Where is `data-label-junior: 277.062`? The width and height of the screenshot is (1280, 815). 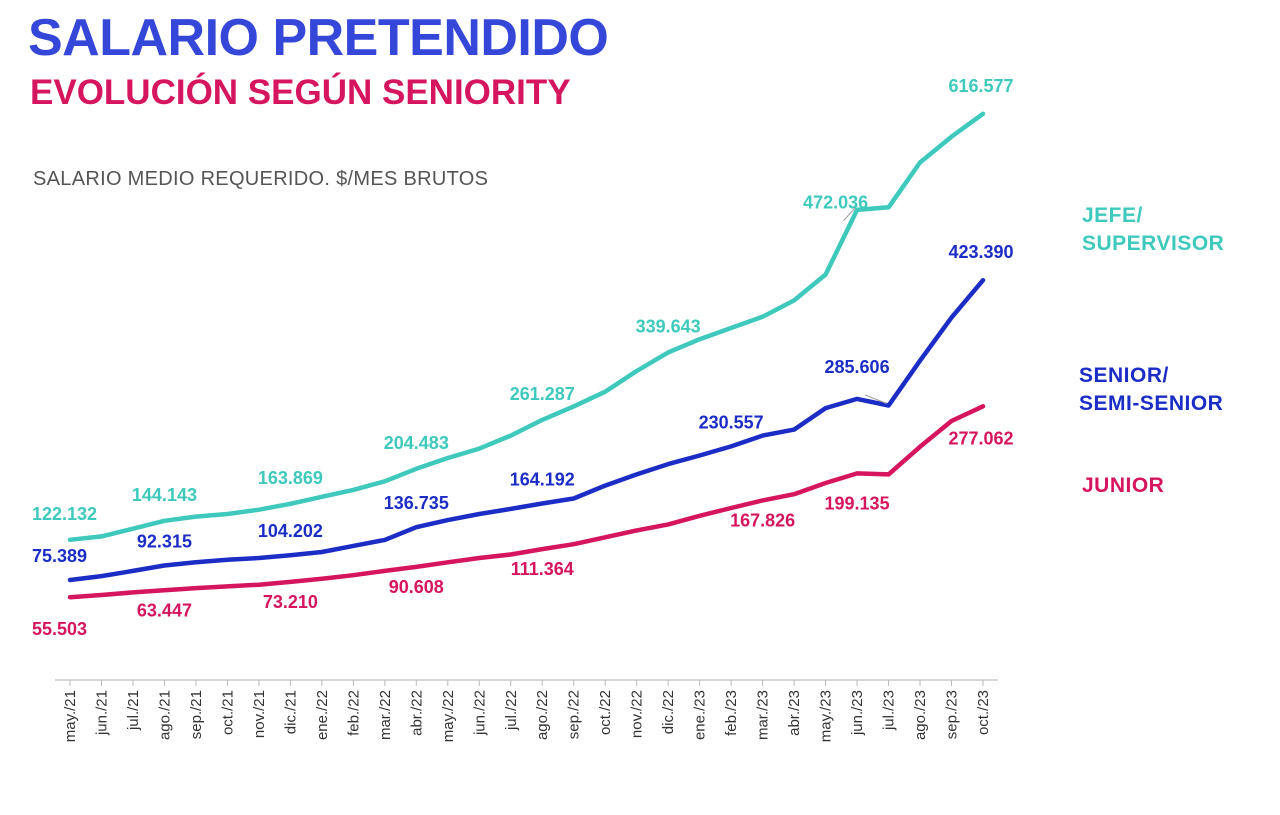 data-label-junior: 277.062 is located at coordinates (980, 438).